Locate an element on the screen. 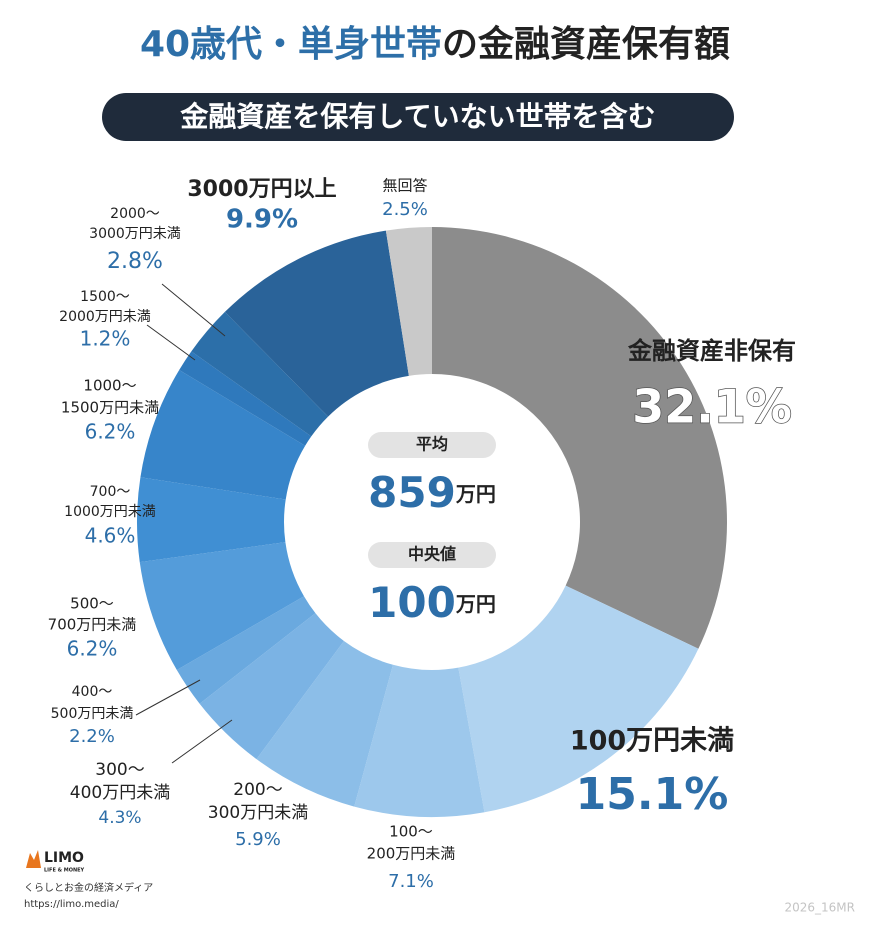 The width and height of the screenshot is (870, 931). subtitle-pill is located at coordinates (418, 117).